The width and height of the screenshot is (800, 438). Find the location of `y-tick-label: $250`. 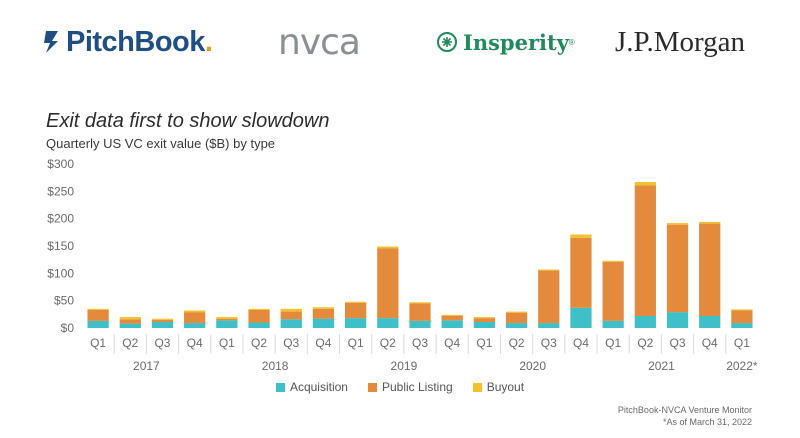

y-tick-label: $250 is located at coordinates (60, 191).